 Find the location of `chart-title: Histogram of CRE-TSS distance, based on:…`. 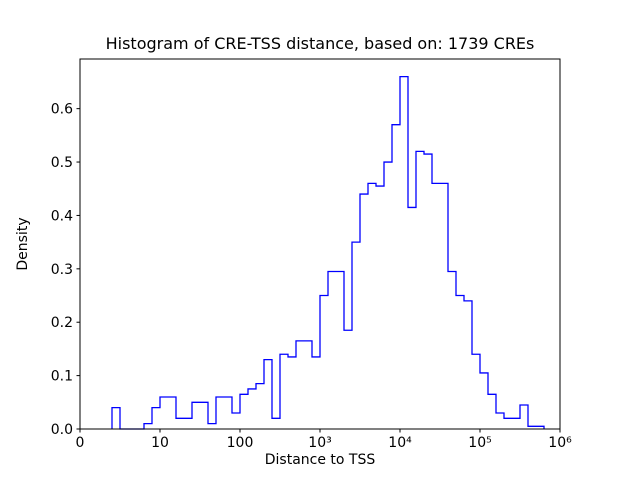

chart-title: Histogram of CRE-TSS distance, based on:… is located at coordinates (320, 43).